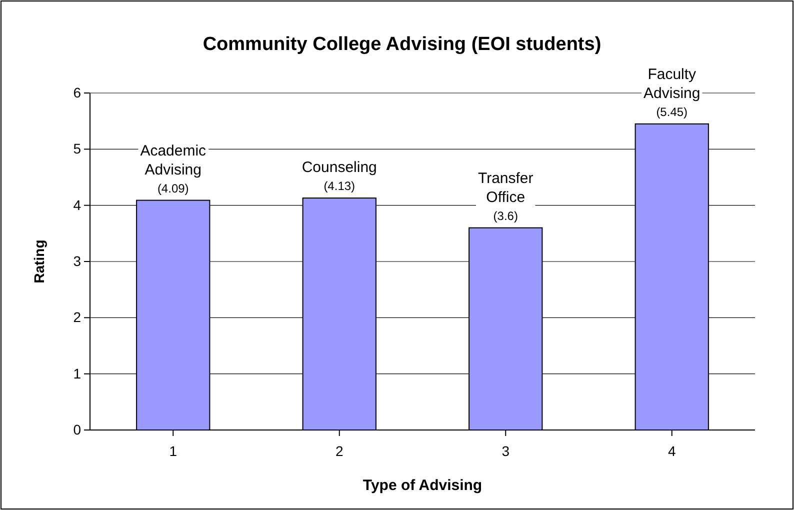 Image resolution: width=794 pixels, height=510 pixels. I want to click on annotation: Academic Advising, so click(173, 160).